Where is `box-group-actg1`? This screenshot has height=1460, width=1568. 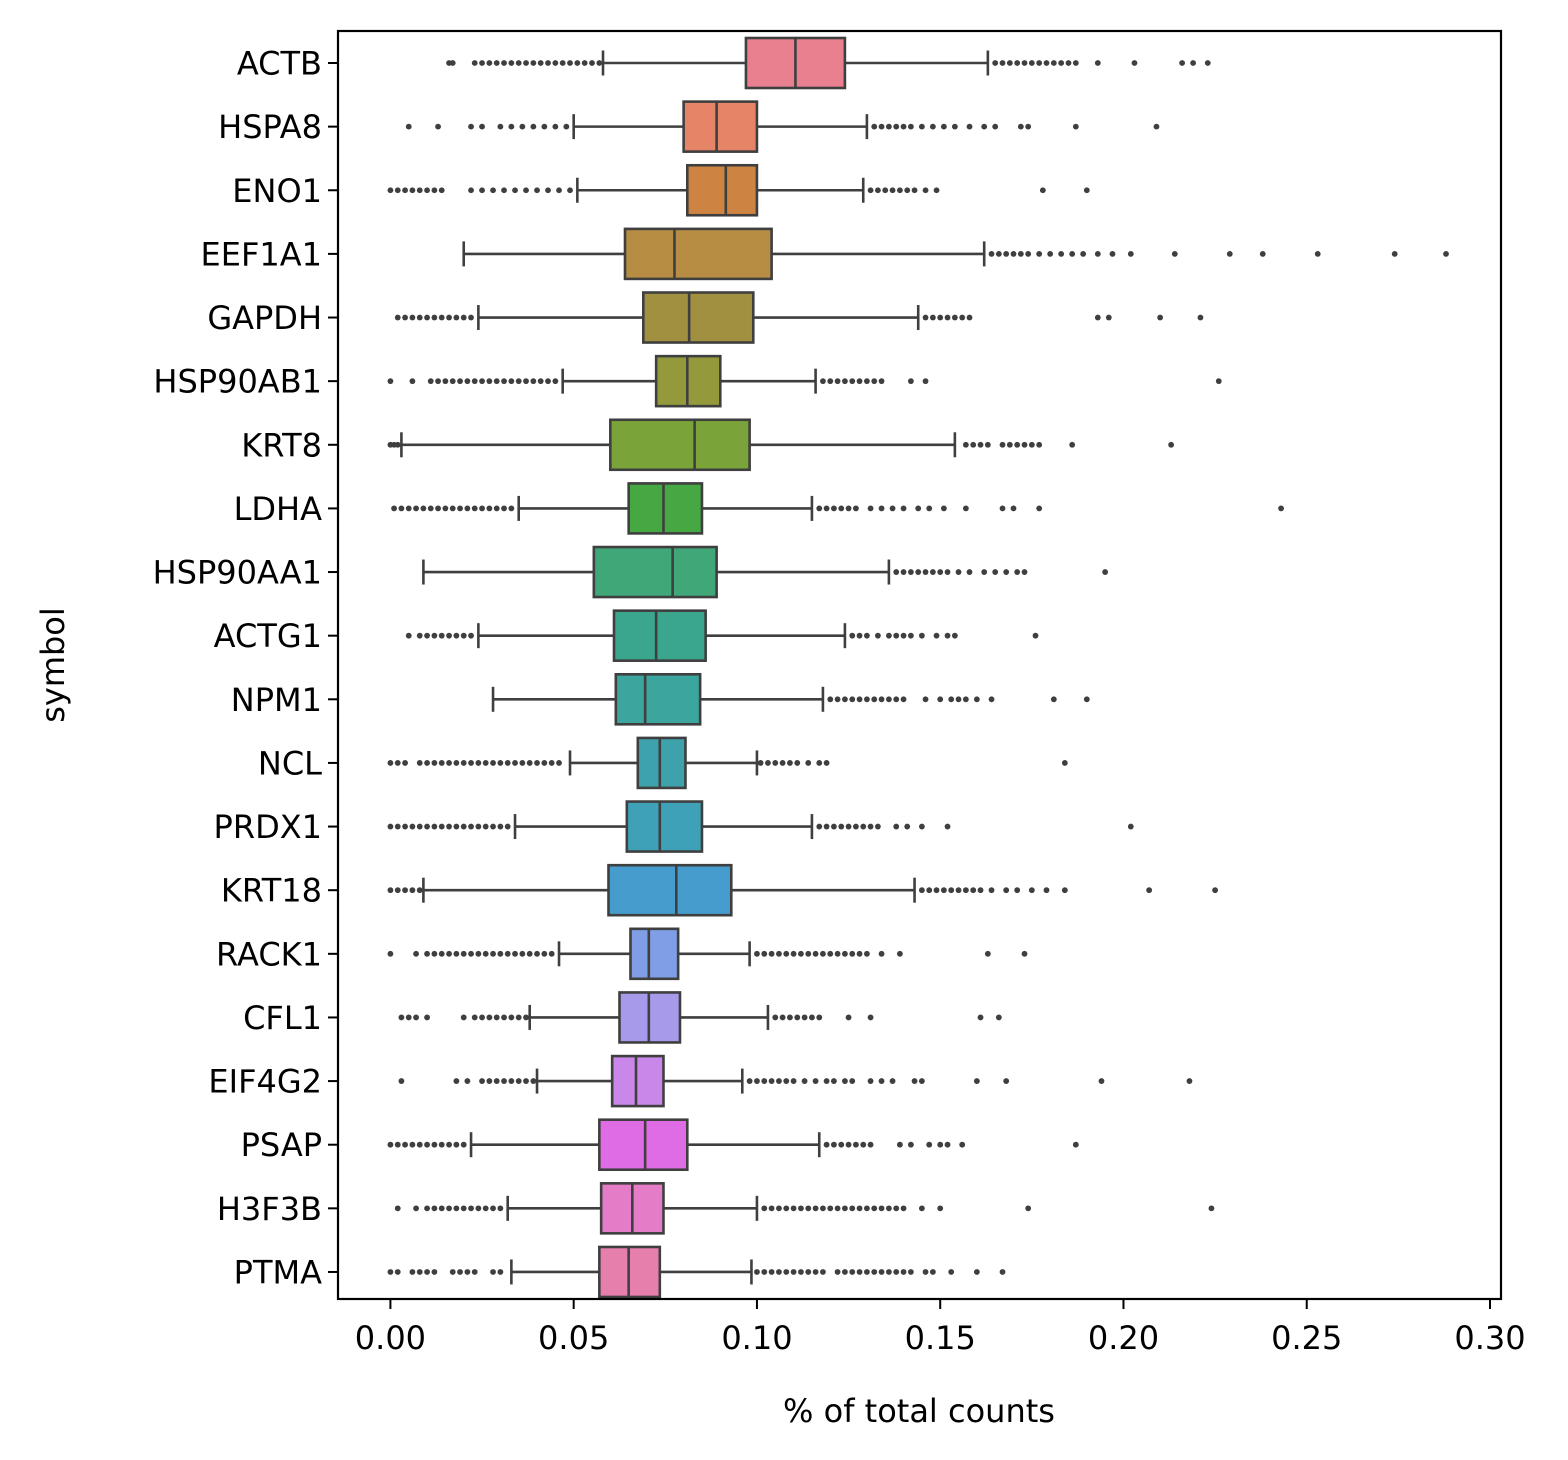
box-group-actg1 is located at coordinates (722, 635).